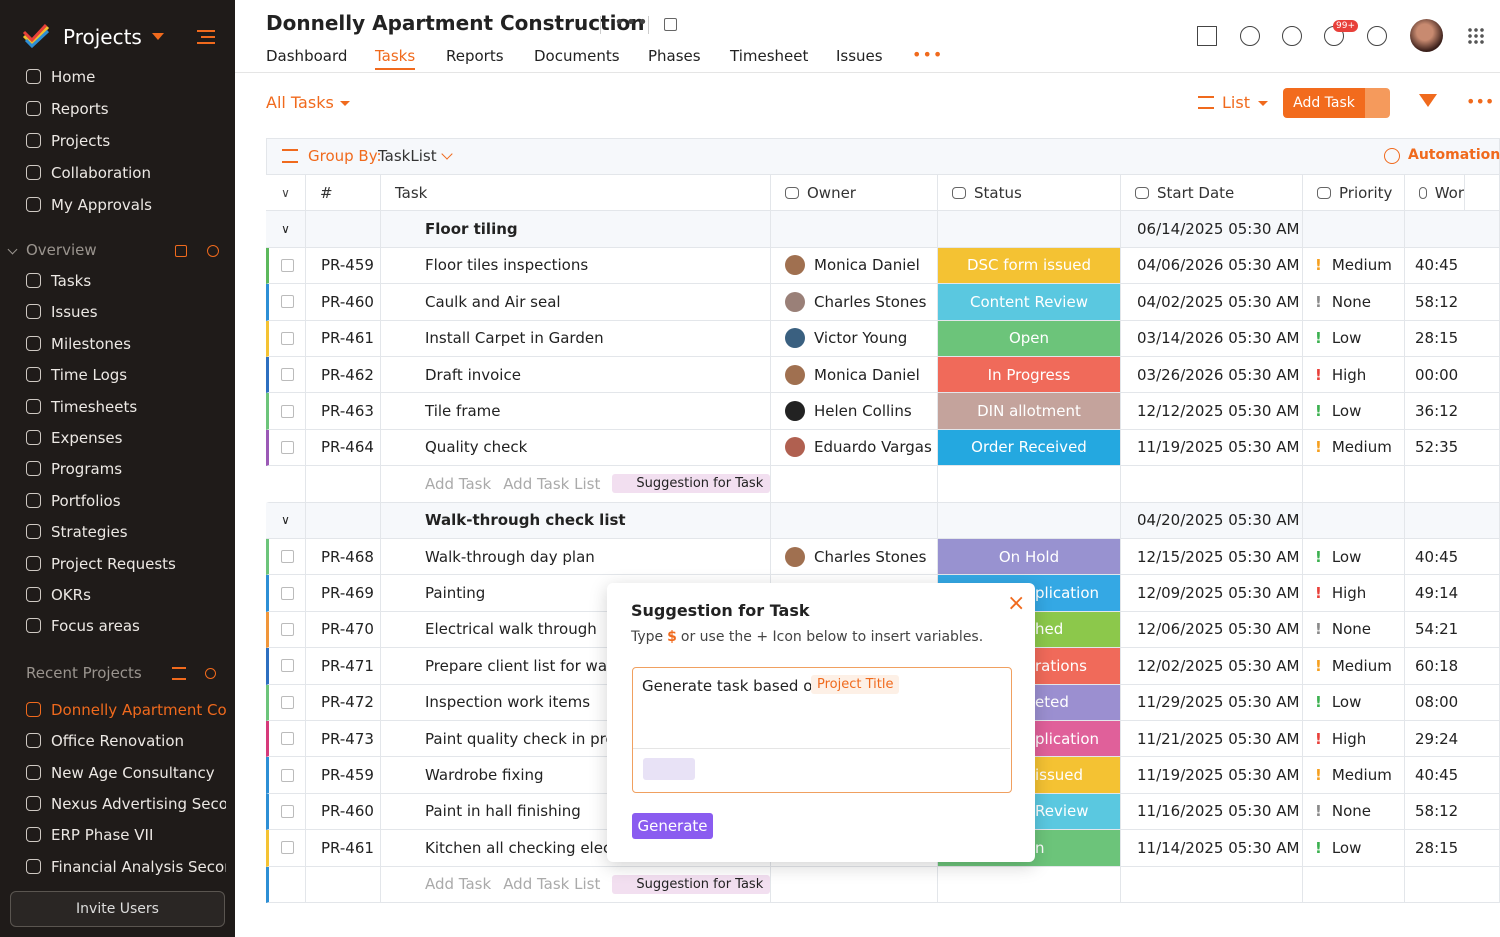 Image resolution: width=1500 pixels, height=937 pixels. I want to click on overview-item: Strategies, so click(77, 532).